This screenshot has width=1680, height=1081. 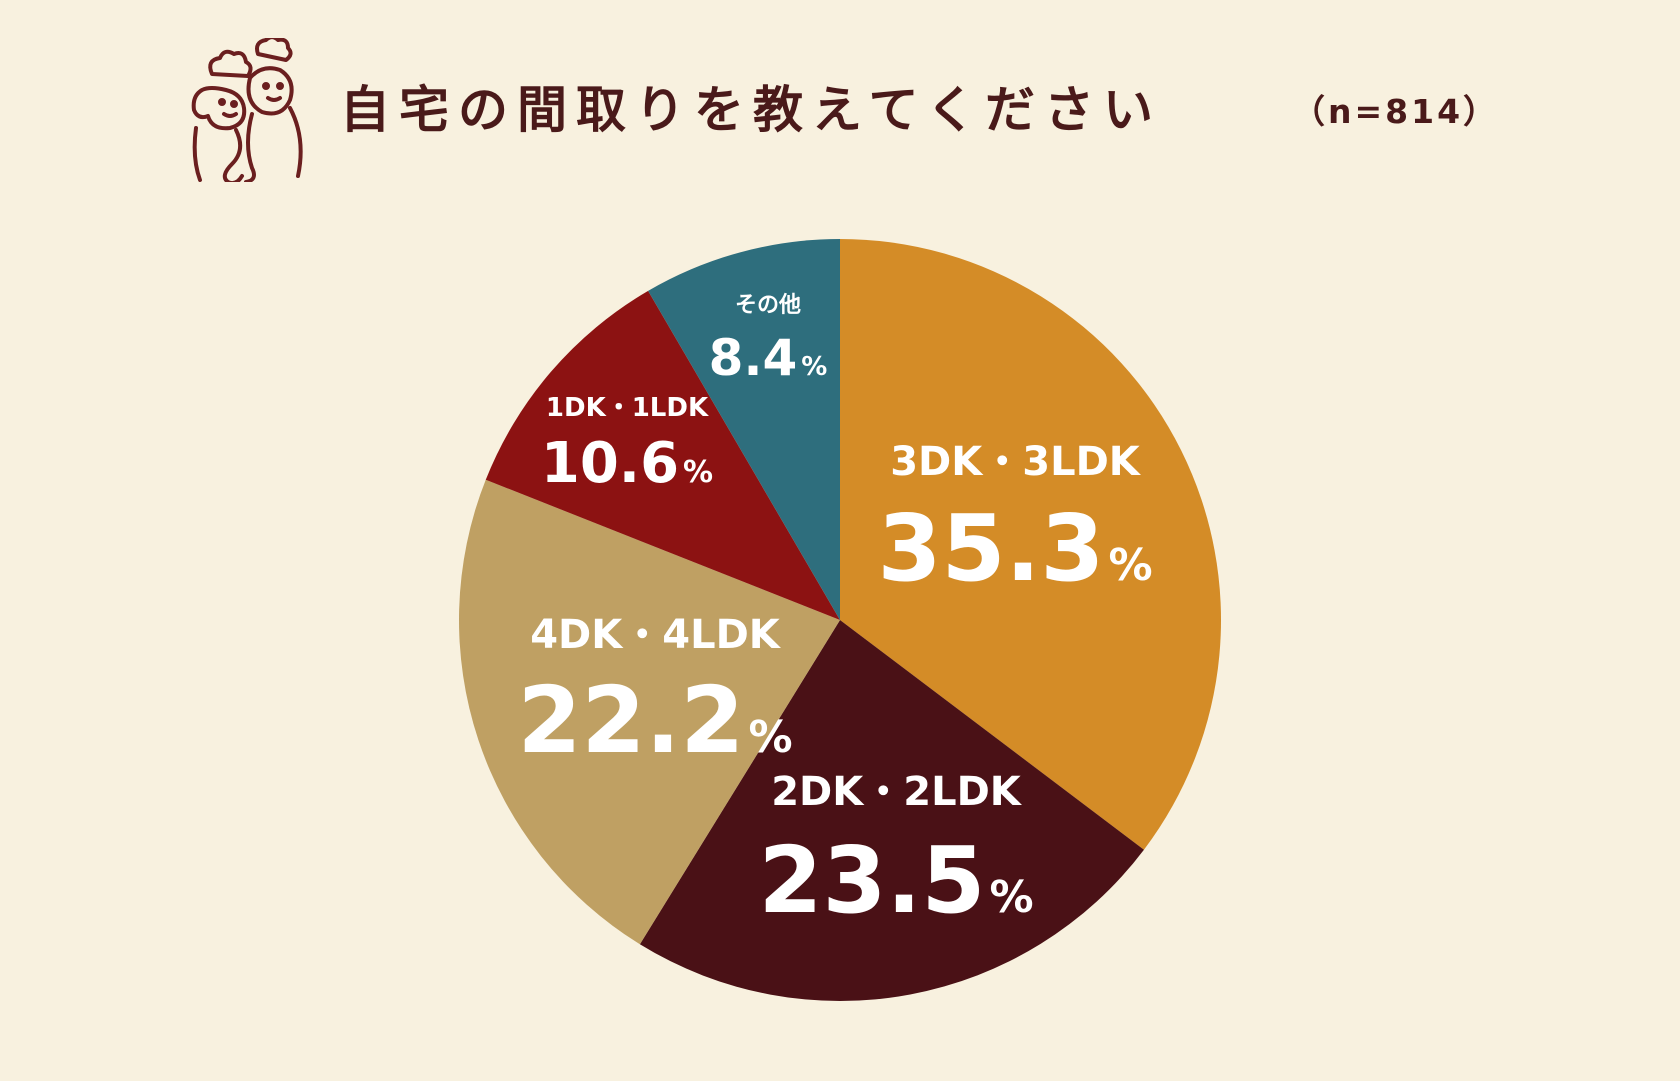 I want to click on slice-value-label: 8.4%, so click(x=768, y=358).